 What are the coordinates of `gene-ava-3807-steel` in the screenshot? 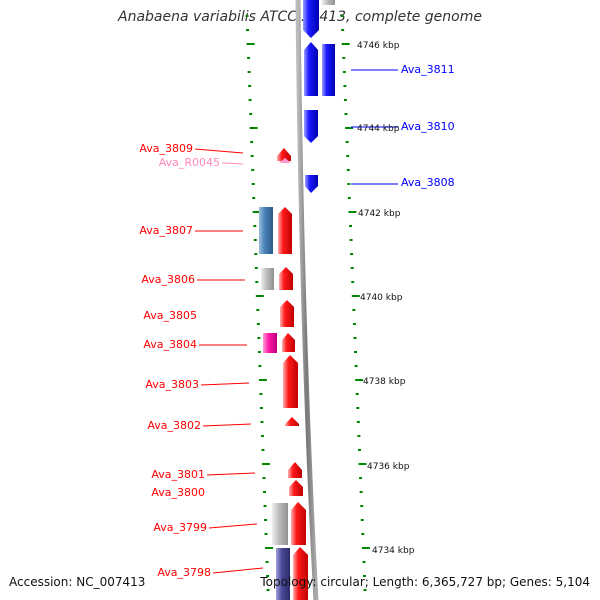 It's located at (266, 230).